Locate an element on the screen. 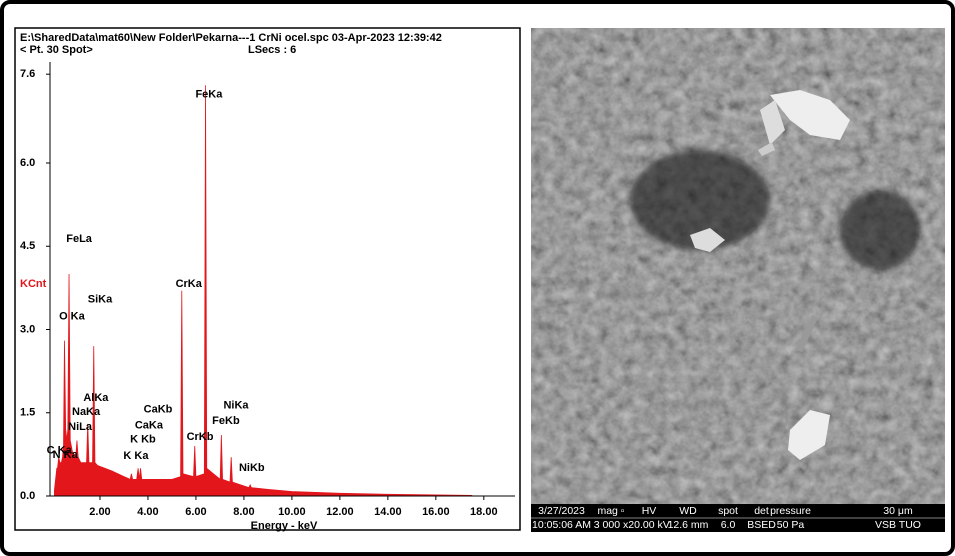 The image size is (955, 556). x-tick-label: 10.00 is located at coordinates (292, 512).